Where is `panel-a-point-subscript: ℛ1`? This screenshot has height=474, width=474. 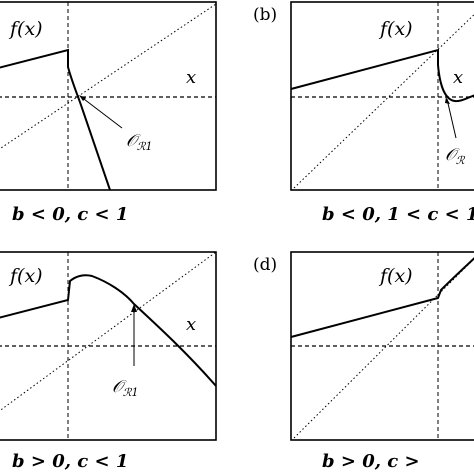
panel-a-point-subscript: ℛ1 is located at coordinates (145, 146).